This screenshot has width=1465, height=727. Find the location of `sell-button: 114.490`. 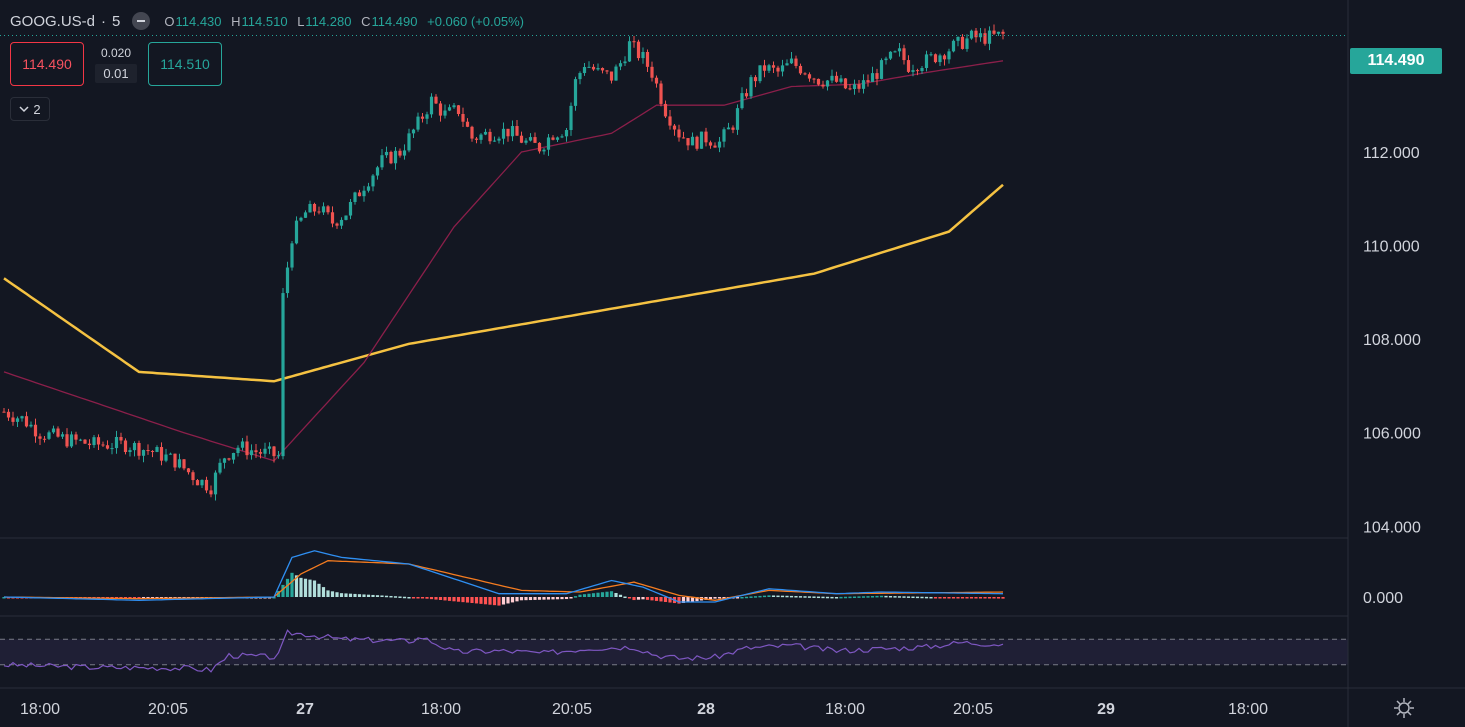

sell-button: 114.490 is located at coordinates (47, 64).